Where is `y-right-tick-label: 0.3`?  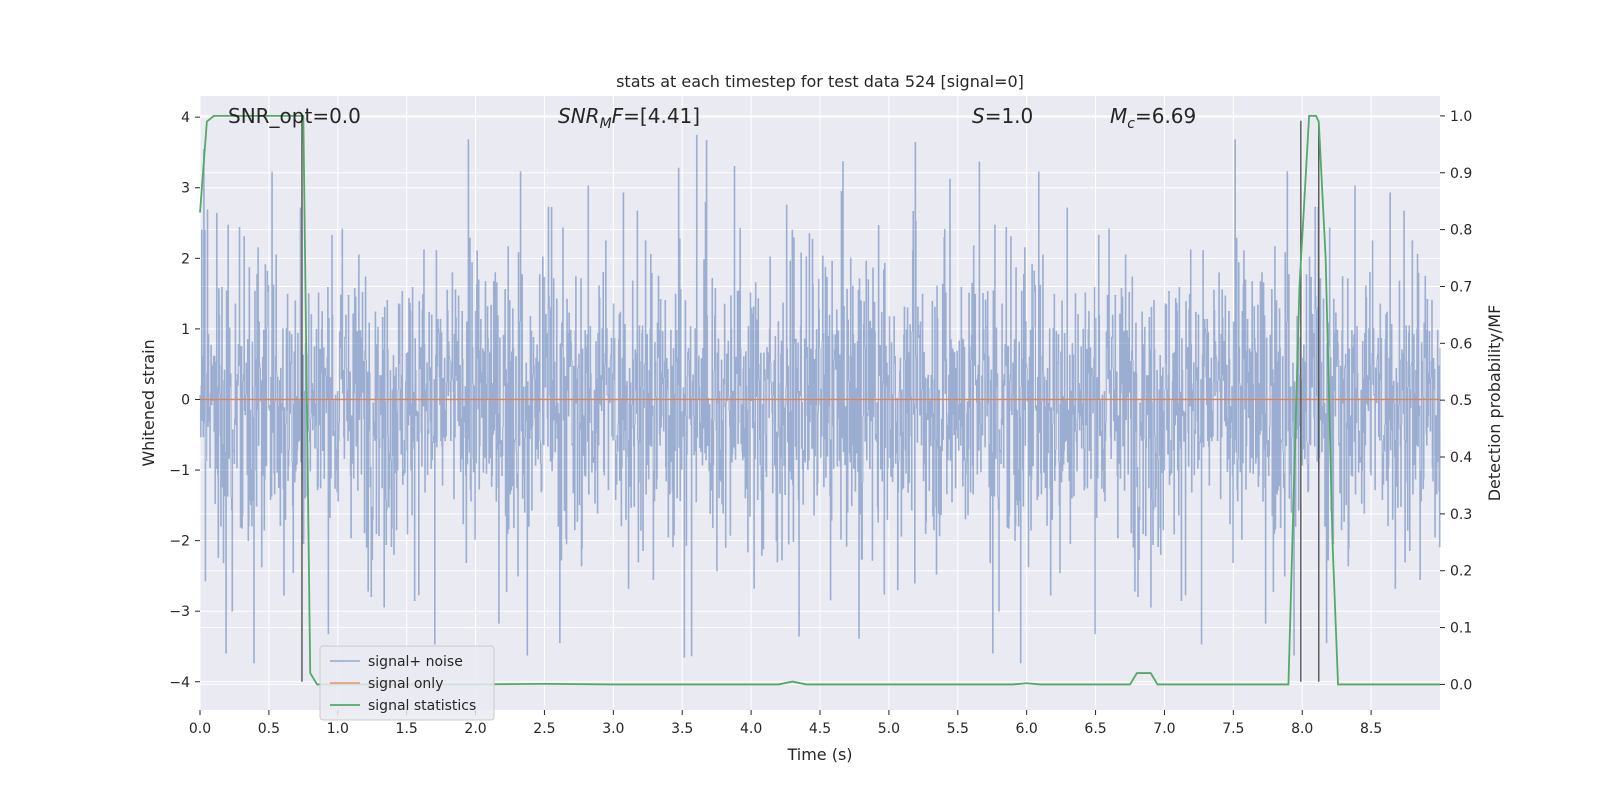
y-right-tick-label: 0.3 is located at coordinates (1461, 515).